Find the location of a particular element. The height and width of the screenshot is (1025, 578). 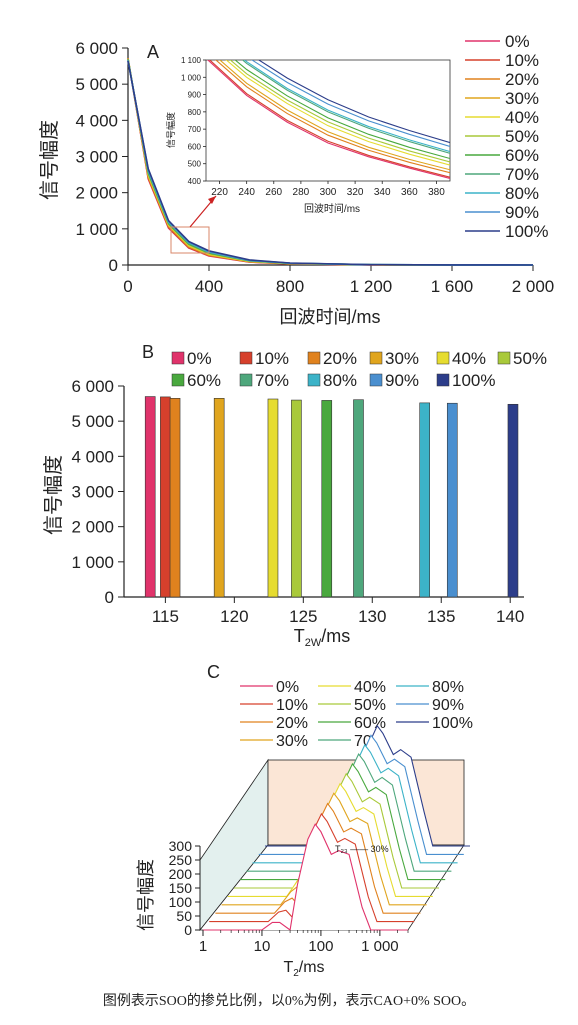

panel-a-legend: 0%10%20%30%40%50%60%70%80%90%100% is located at coordinates (506, 136).